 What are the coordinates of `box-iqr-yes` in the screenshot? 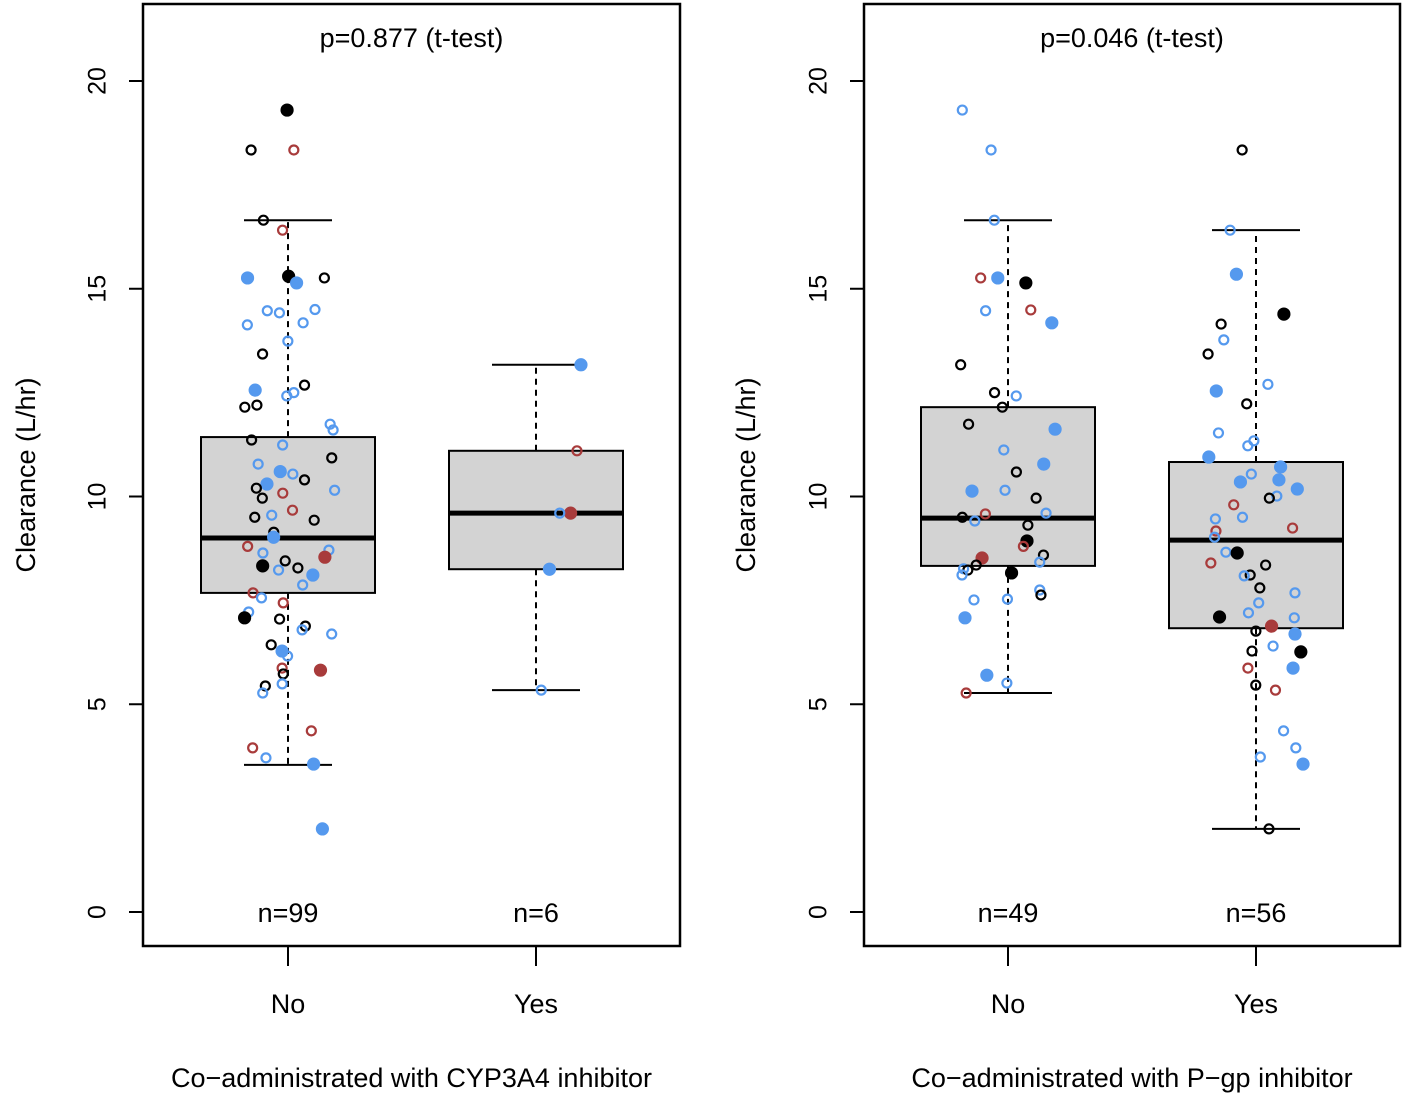 It's located at (1256, 545).